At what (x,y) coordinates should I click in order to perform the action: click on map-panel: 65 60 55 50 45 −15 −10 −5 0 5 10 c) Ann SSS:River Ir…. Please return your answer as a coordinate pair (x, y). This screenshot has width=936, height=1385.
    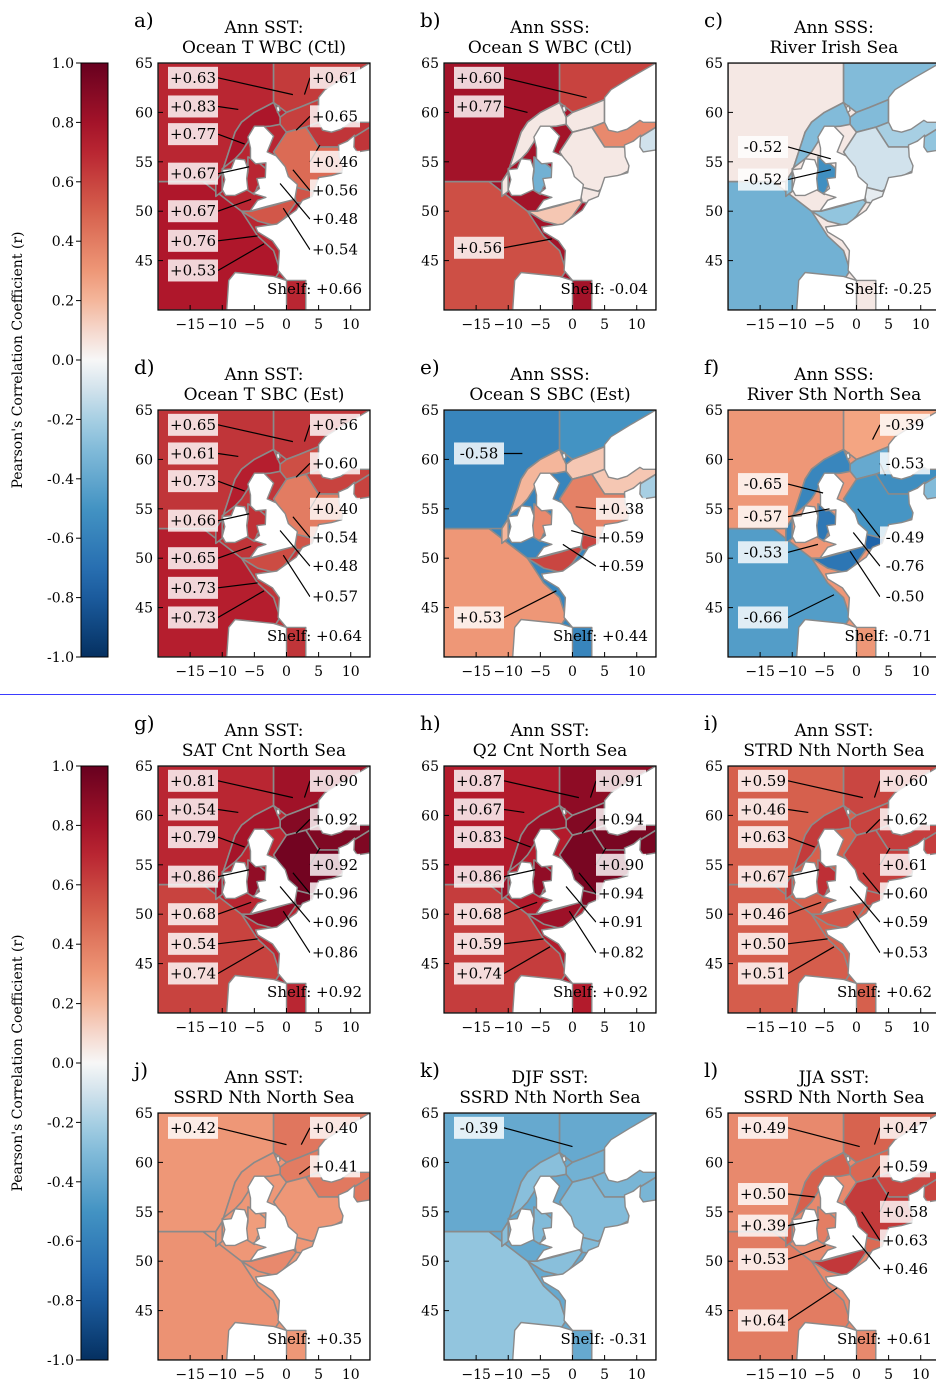
    Looking at the image, I should click on (820, 170).